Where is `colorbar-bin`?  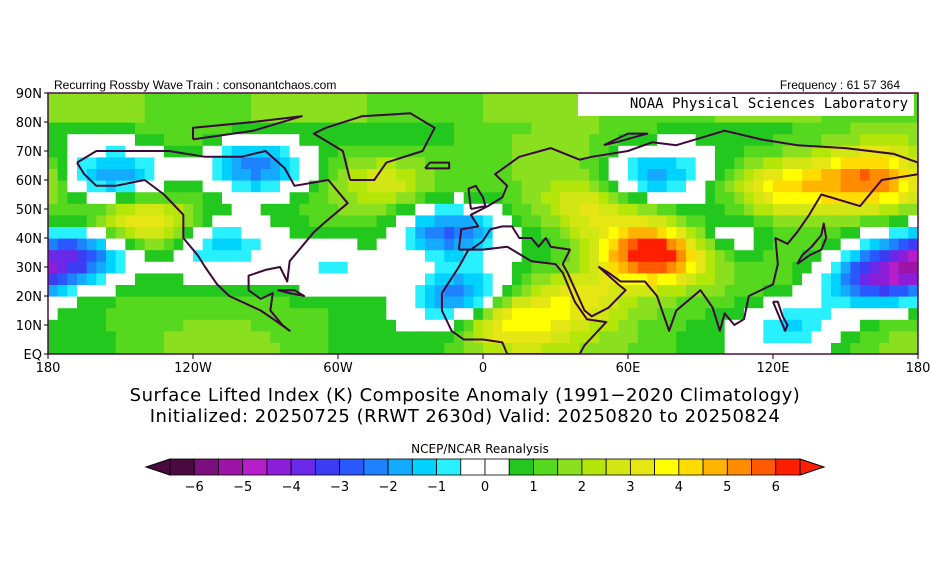 colorbar-bin is located at coordinates (497, 467).